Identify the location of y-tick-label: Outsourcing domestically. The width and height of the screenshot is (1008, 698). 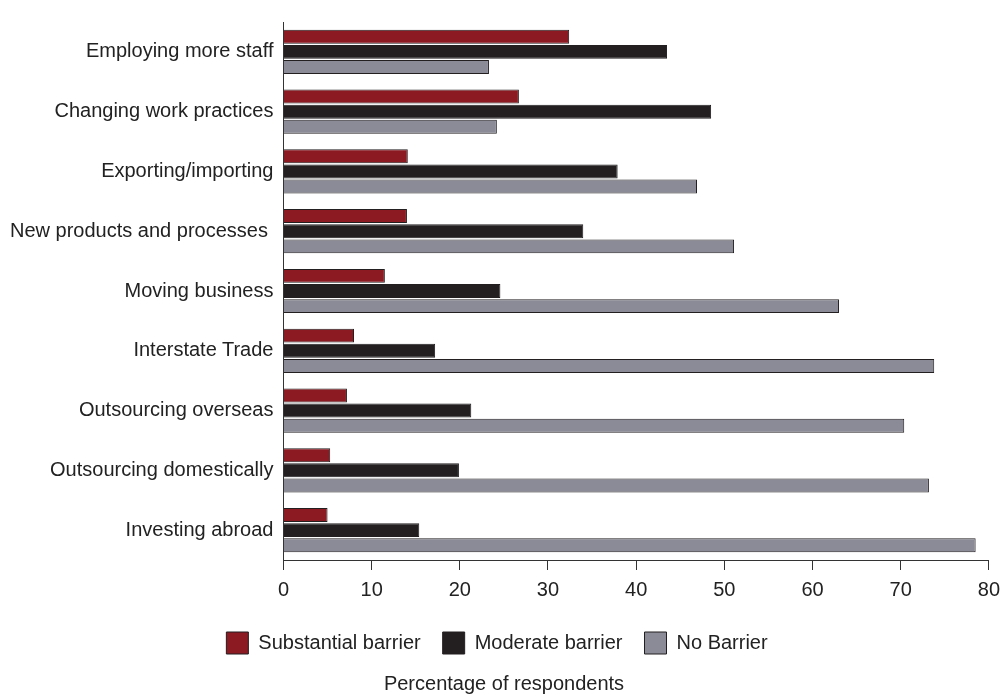
(162, 468).